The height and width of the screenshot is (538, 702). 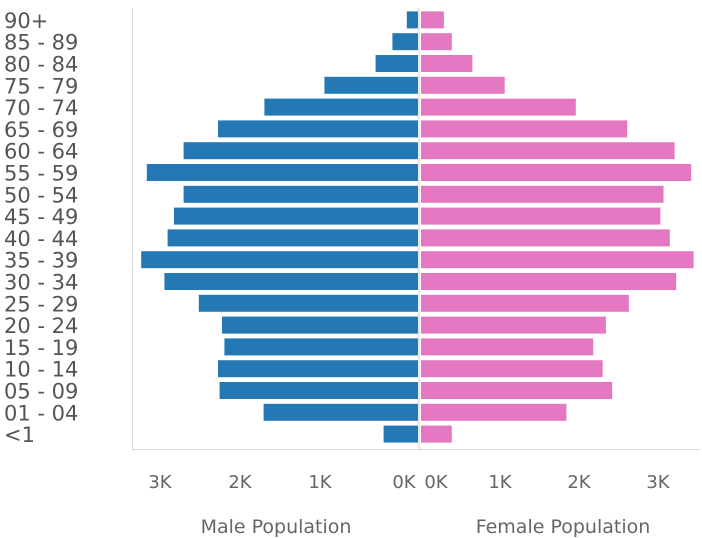 I want to click on age-label: 80 - 84, so click(x=41, y=65).